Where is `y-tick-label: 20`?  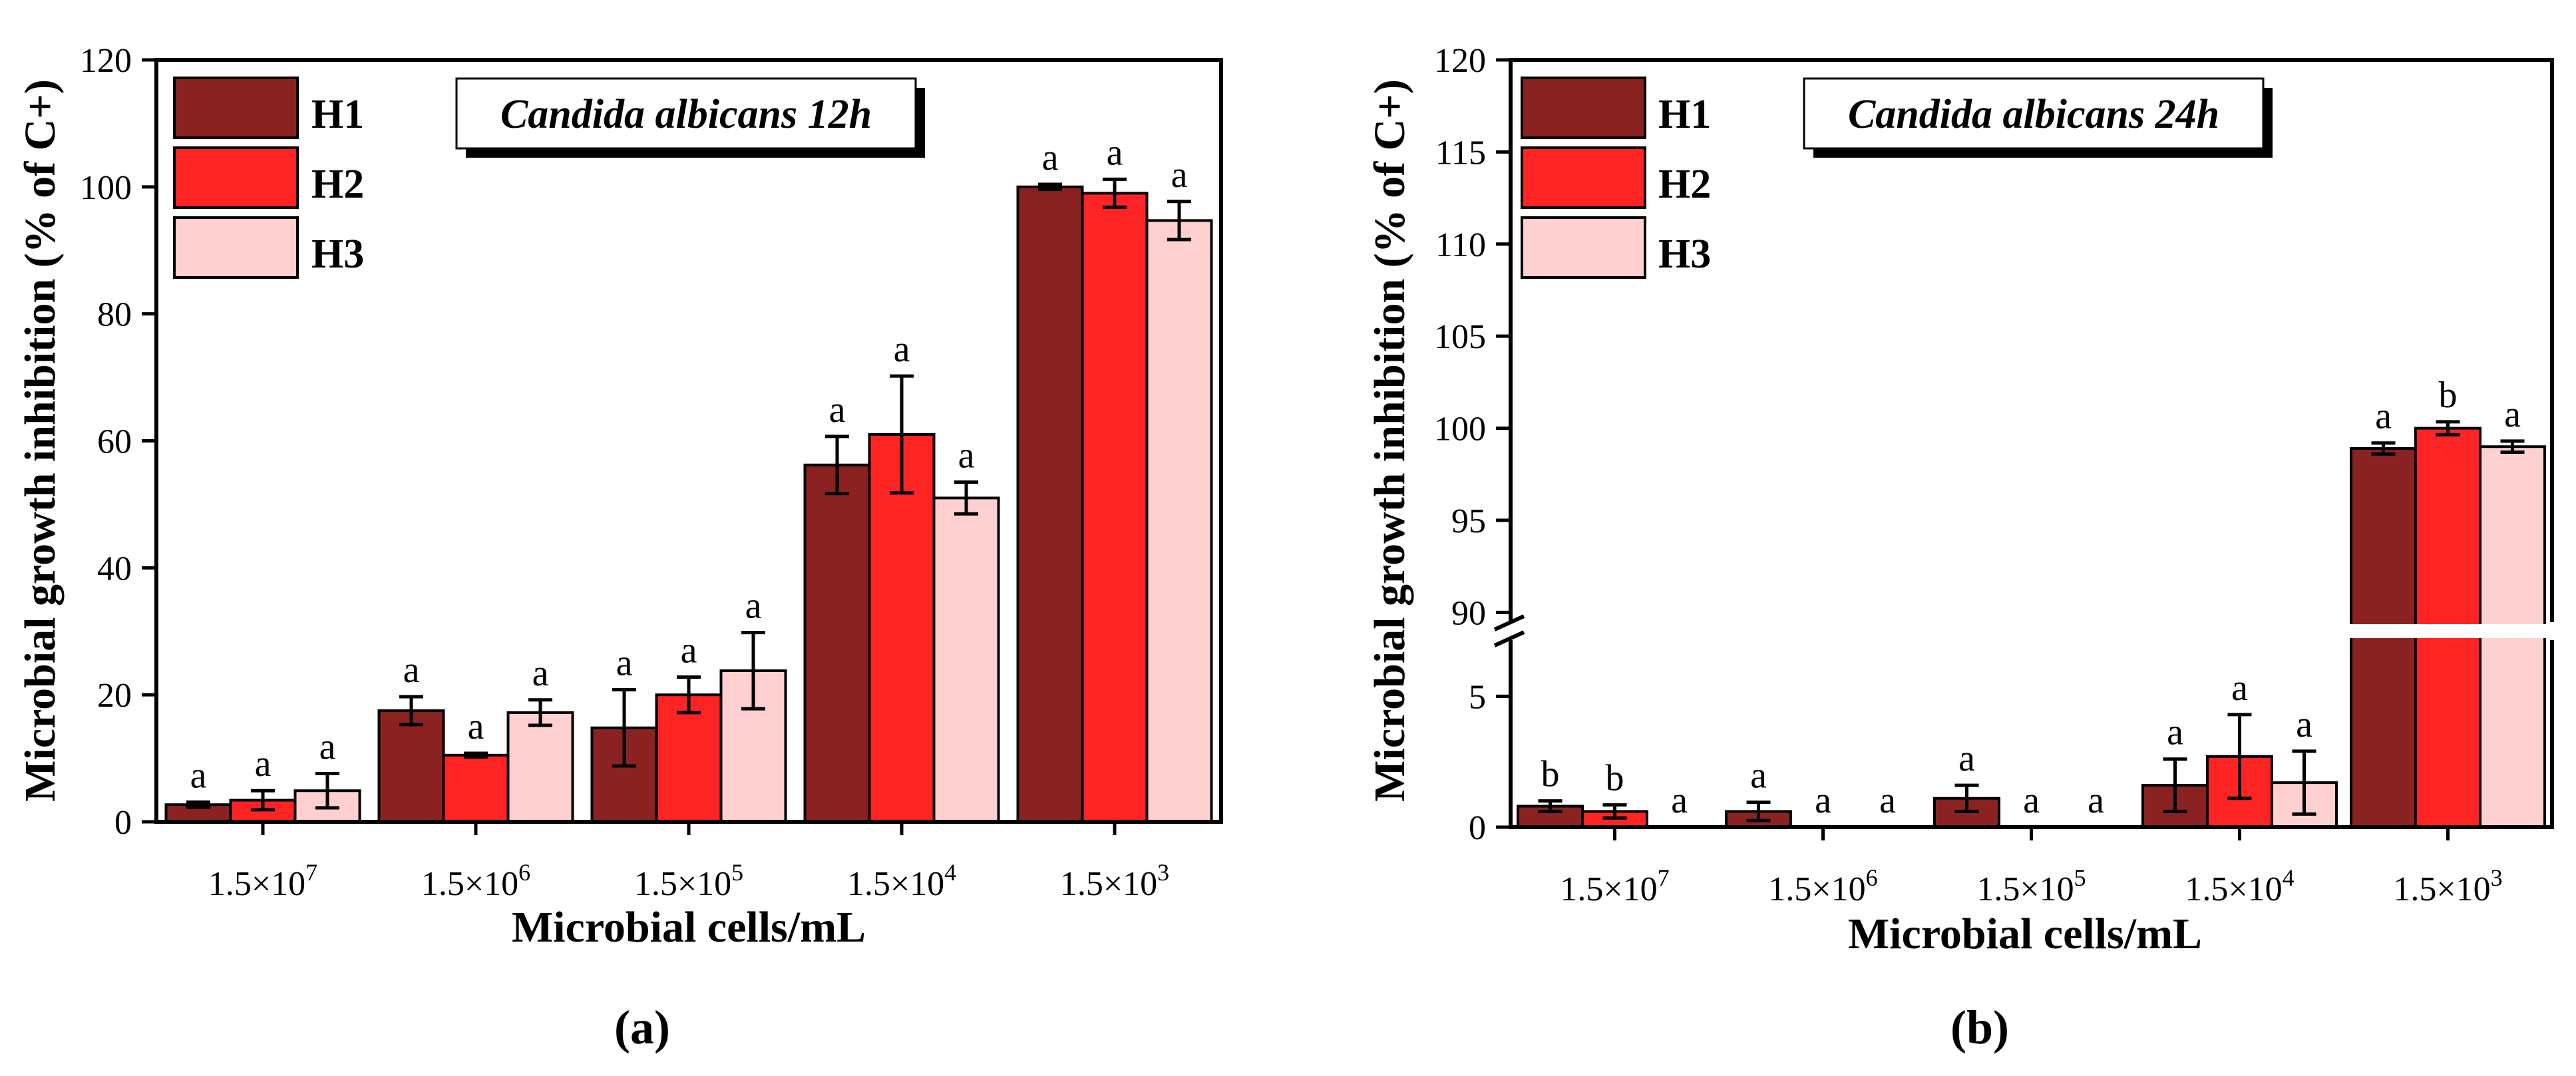
y-tick-label: 20 is located at coordinates (115, 696).